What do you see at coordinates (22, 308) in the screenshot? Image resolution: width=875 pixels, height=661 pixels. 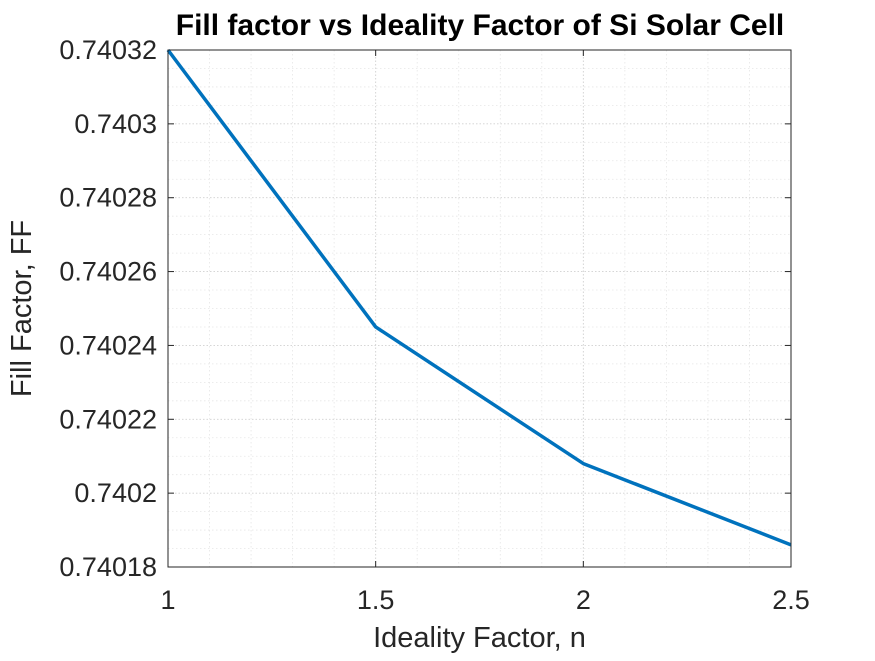 I see `y-axis-label: Fill Factor, FF` at bounding box center [22, 308].